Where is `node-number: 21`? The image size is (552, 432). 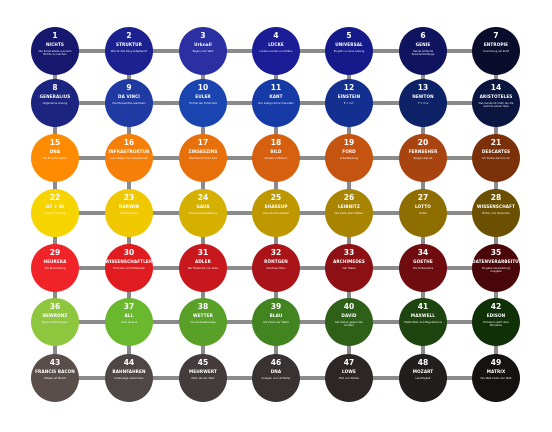 node-number: 21 is located at coordinates (496, 142).